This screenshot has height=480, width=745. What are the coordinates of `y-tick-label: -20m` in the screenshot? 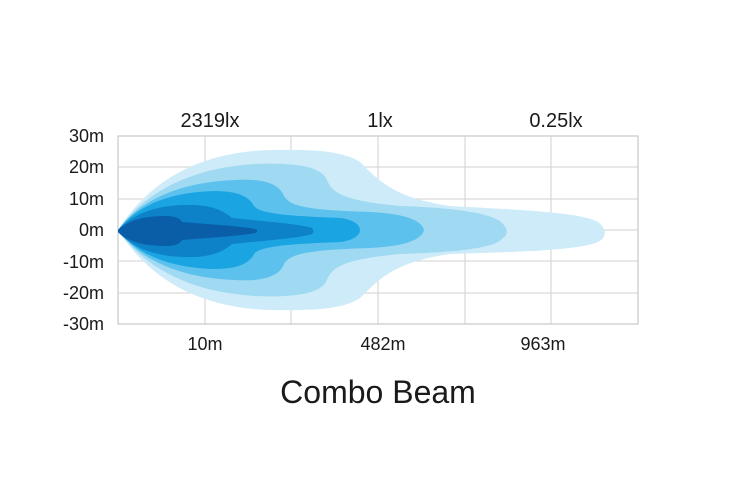 It's located at (83, 293).